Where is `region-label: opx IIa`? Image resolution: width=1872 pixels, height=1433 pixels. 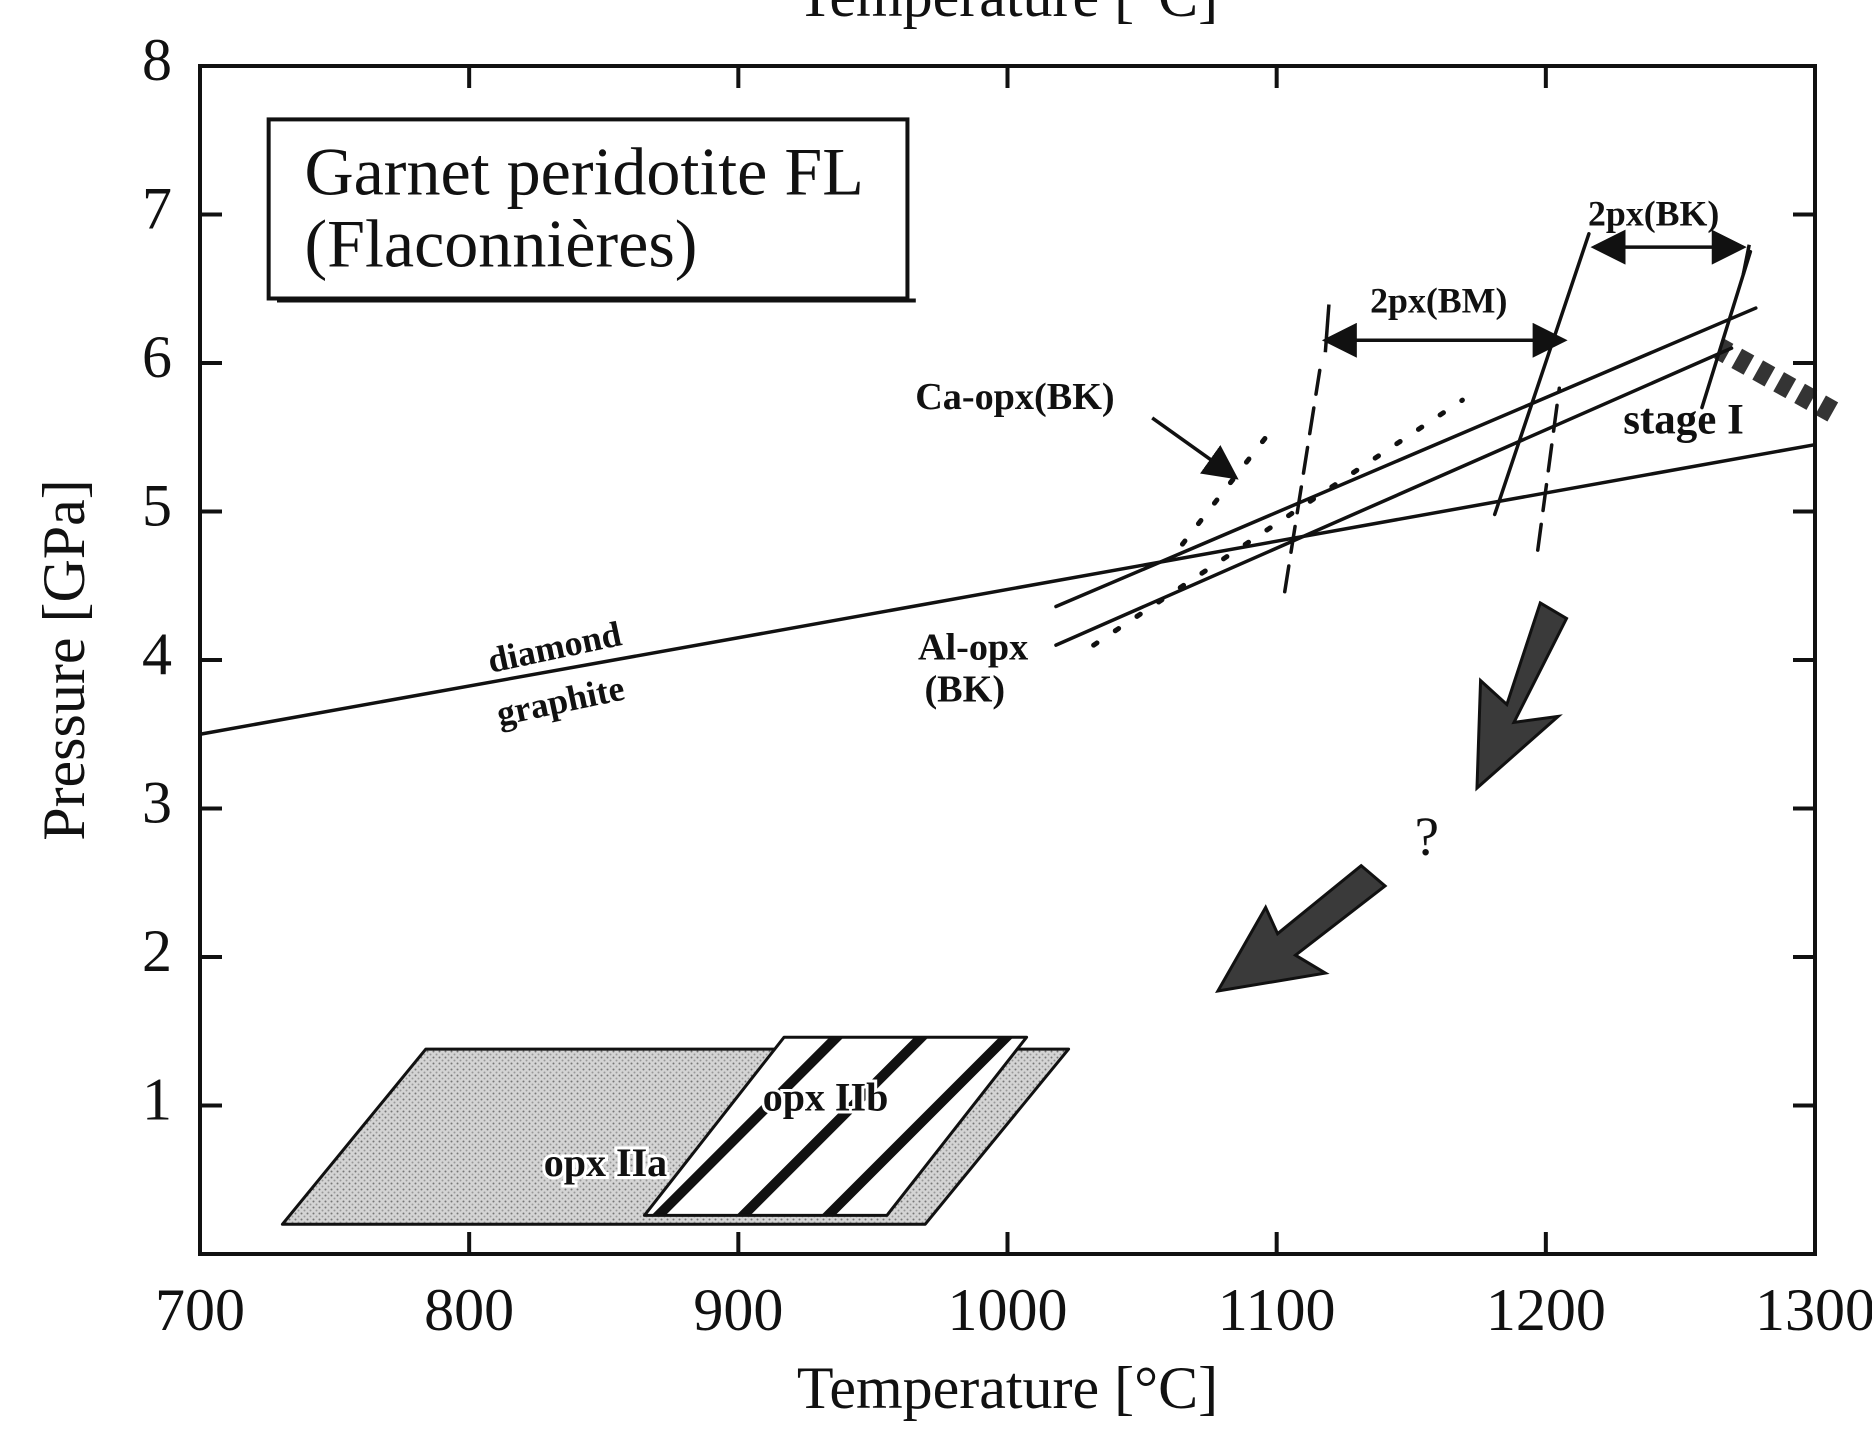
region-label: opx IIa is located at coordinates (605, 1162).